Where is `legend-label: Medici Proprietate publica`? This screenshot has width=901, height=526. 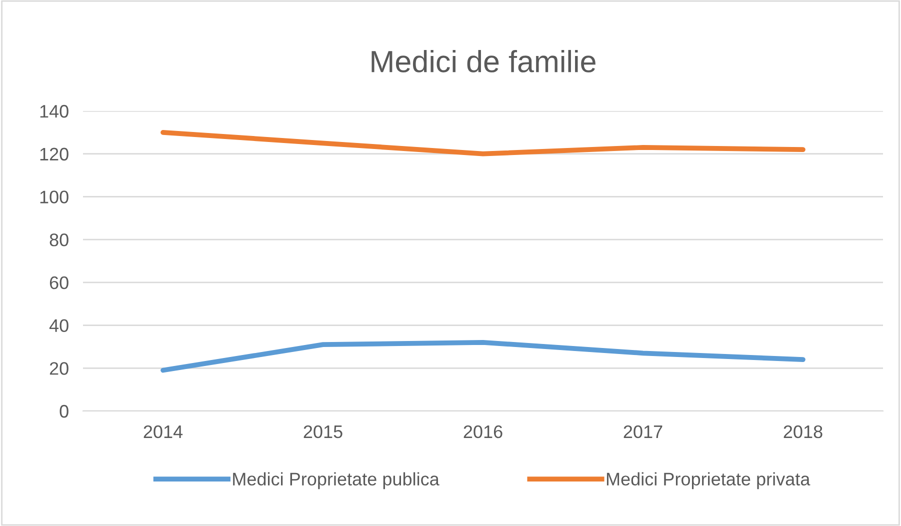
legend-label: Medici Proprietate publica is located at coordinates (336, 481).